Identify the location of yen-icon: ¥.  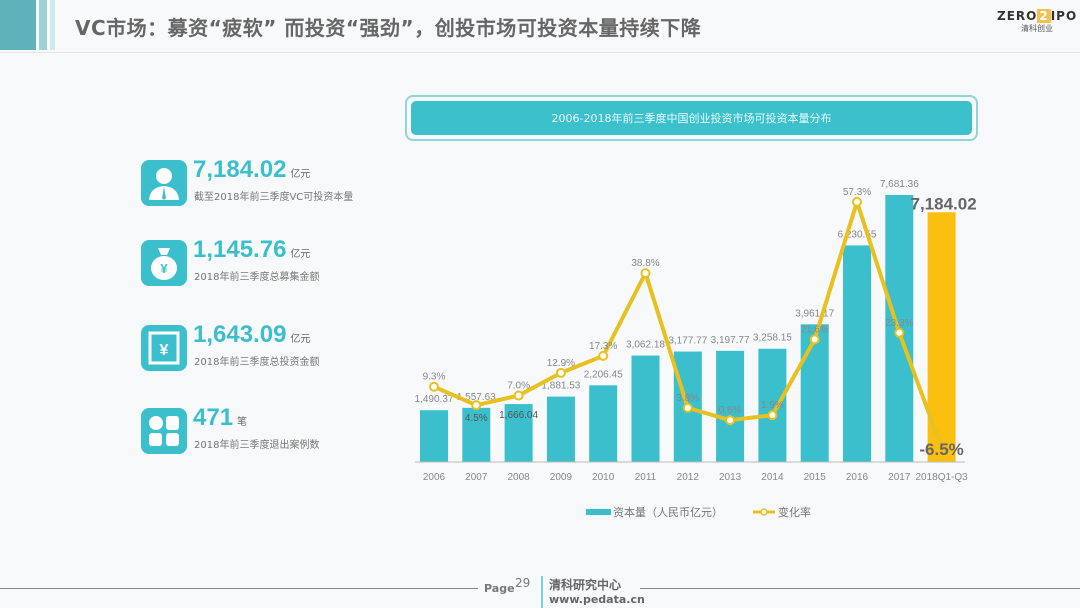
(164, 348).